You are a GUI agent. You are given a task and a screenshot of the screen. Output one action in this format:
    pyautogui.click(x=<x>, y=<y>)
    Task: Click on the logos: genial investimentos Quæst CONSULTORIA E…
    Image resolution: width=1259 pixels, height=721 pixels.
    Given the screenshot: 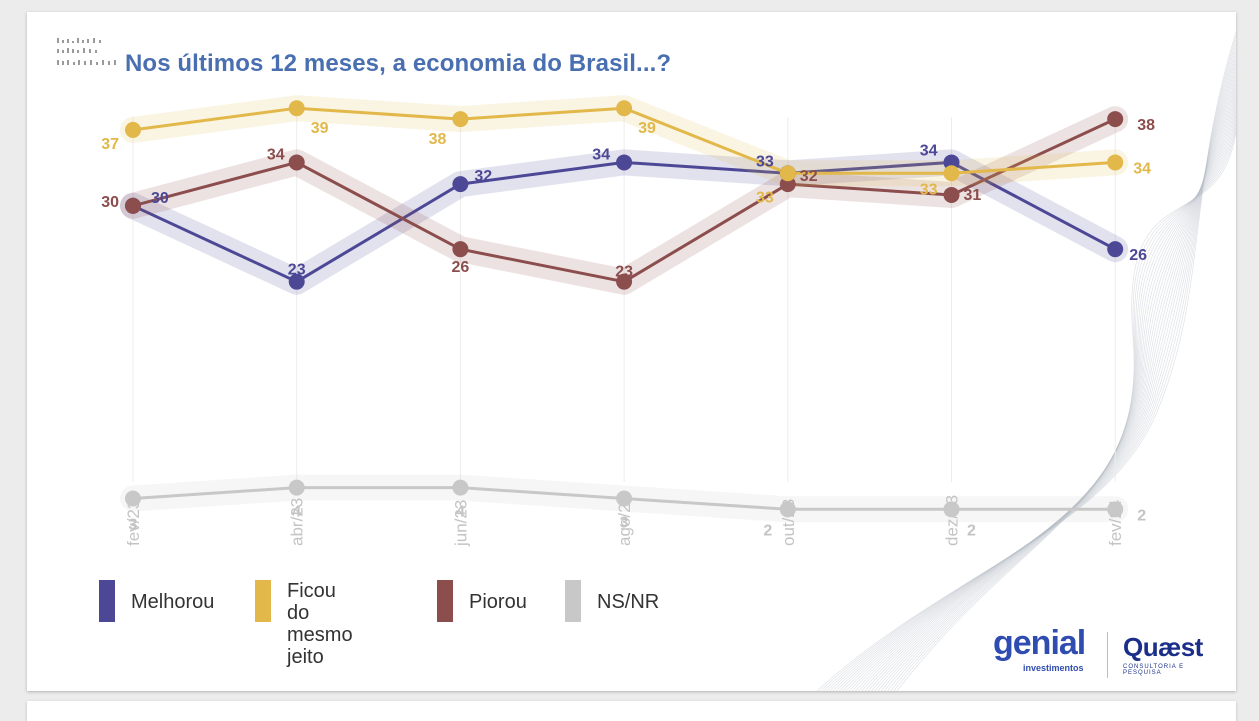 What is the action you would take?
    pyautogui.click(x=1102, y=652)
    